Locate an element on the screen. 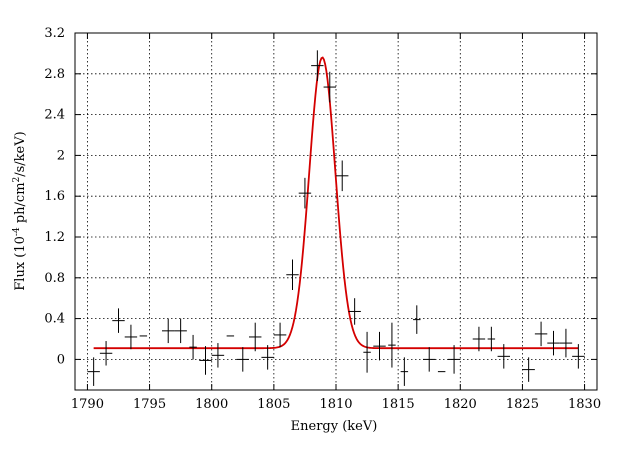 This screenshot has width=632, height=455. x-axis-title: Energy (keV) is located at coordinates (334, 426).